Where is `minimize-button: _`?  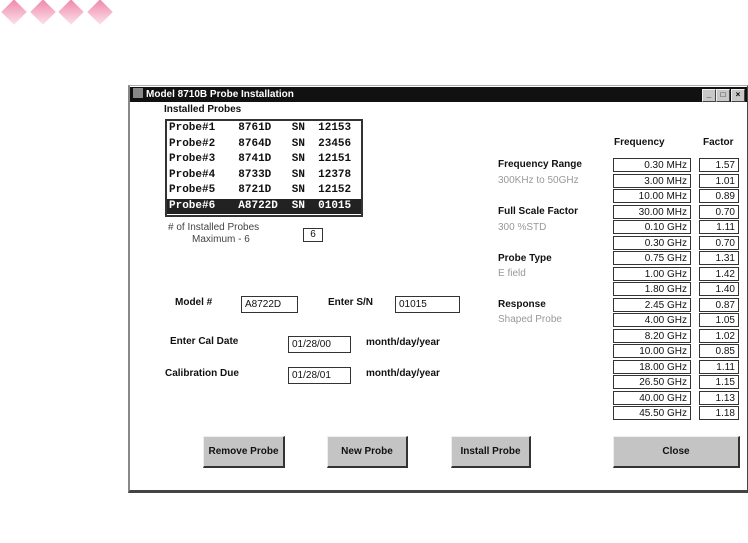 minimize-button: _ is located at coordinates (709, 95).